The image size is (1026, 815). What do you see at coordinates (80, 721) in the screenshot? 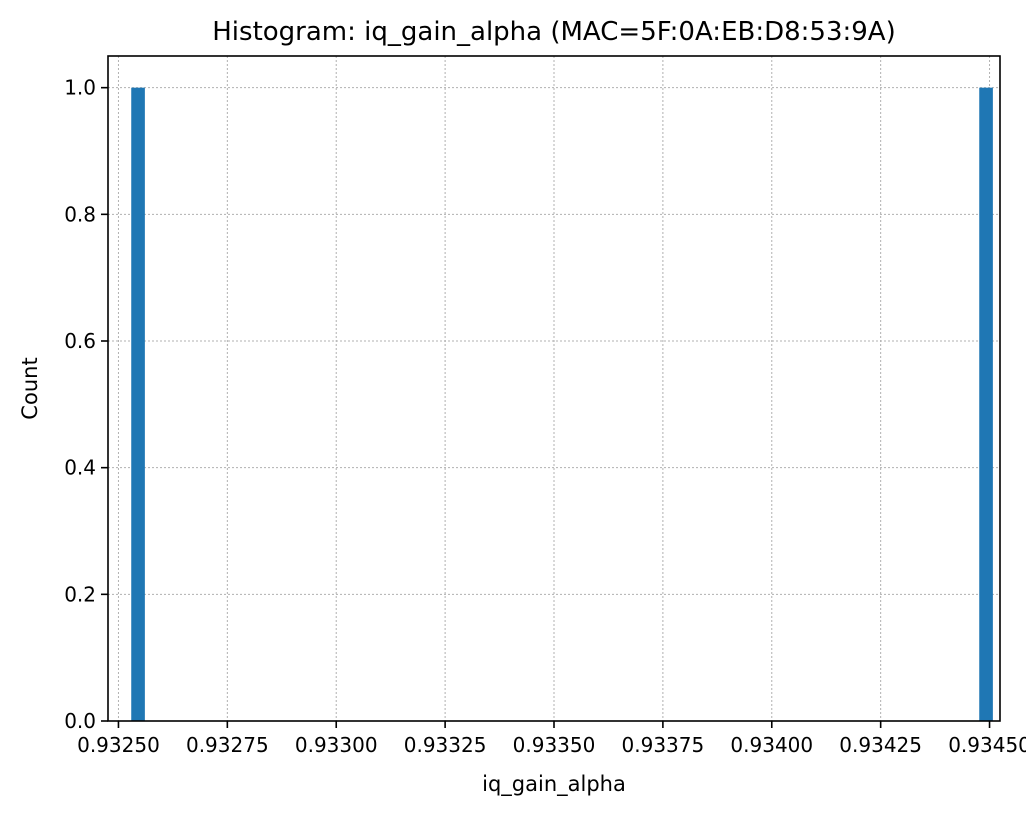
I see `y-tick-label: 0.0` at bounding box center [80, 721].